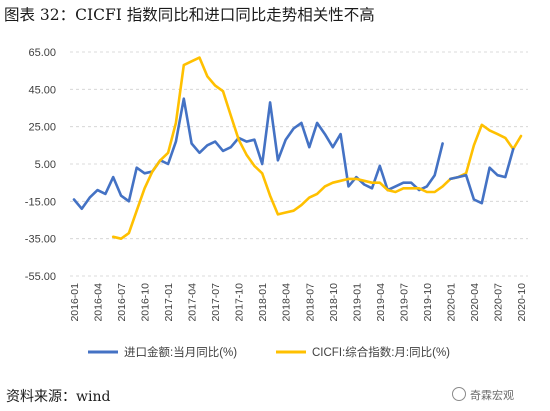 The image size is (550, 411). I want to click on legend-label: 进口金额:当月同比(%), so click(180, 352).